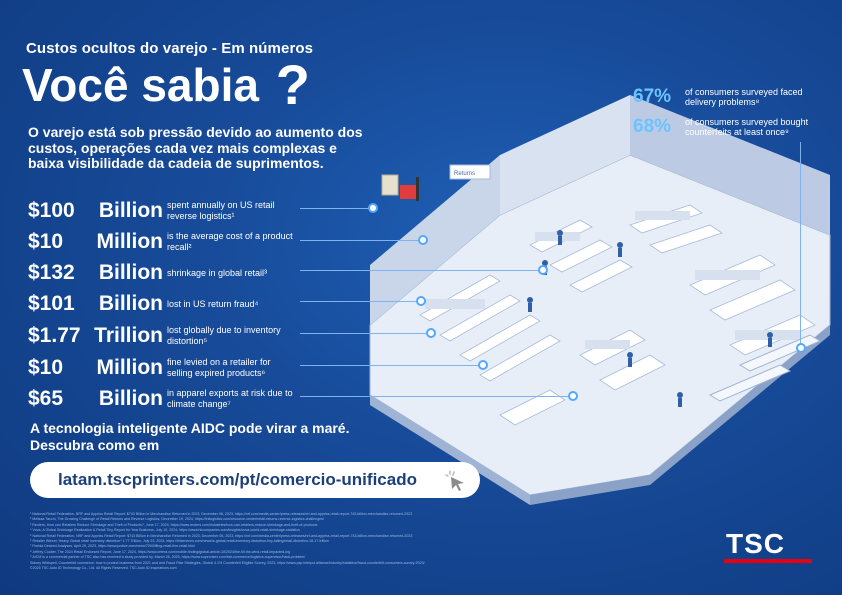  I want to click on stat-desc: shrinkage in global retail³, so click(217, 272).